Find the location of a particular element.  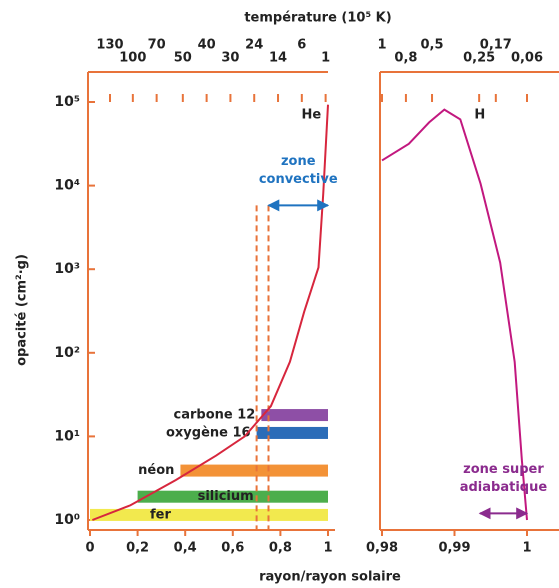

y-tick-label: 10⁵ is located at coordinates (67, 102).